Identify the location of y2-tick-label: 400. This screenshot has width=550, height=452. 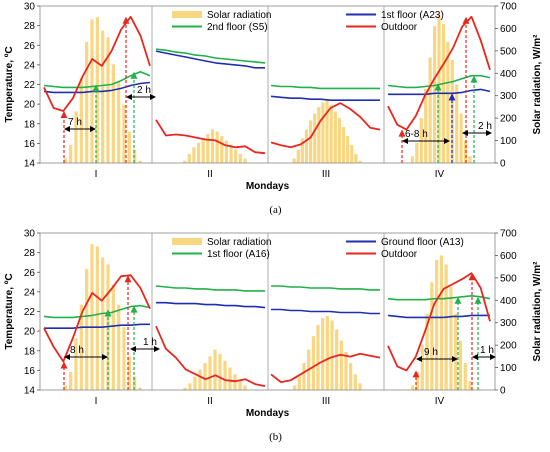
(508, 301).